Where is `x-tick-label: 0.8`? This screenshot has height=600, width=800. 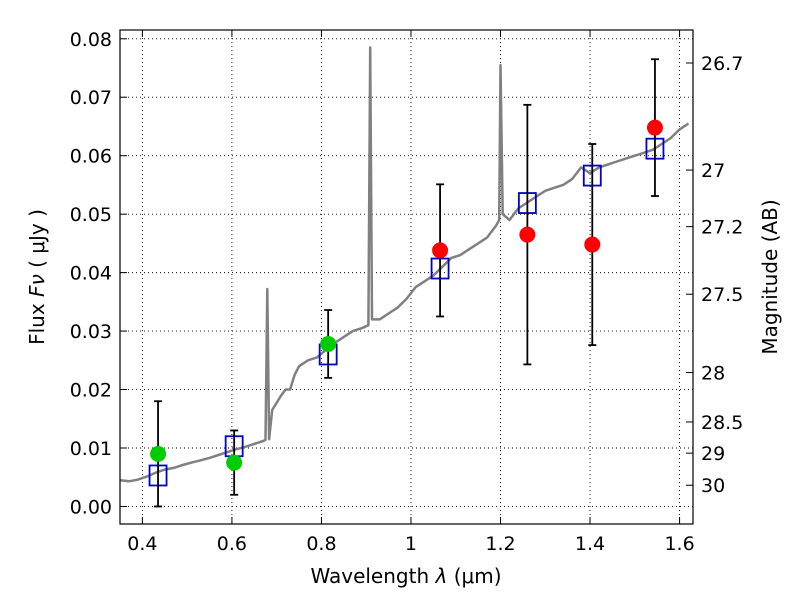
x-tick-label: 0.8 is located at coordinates (321, 544).